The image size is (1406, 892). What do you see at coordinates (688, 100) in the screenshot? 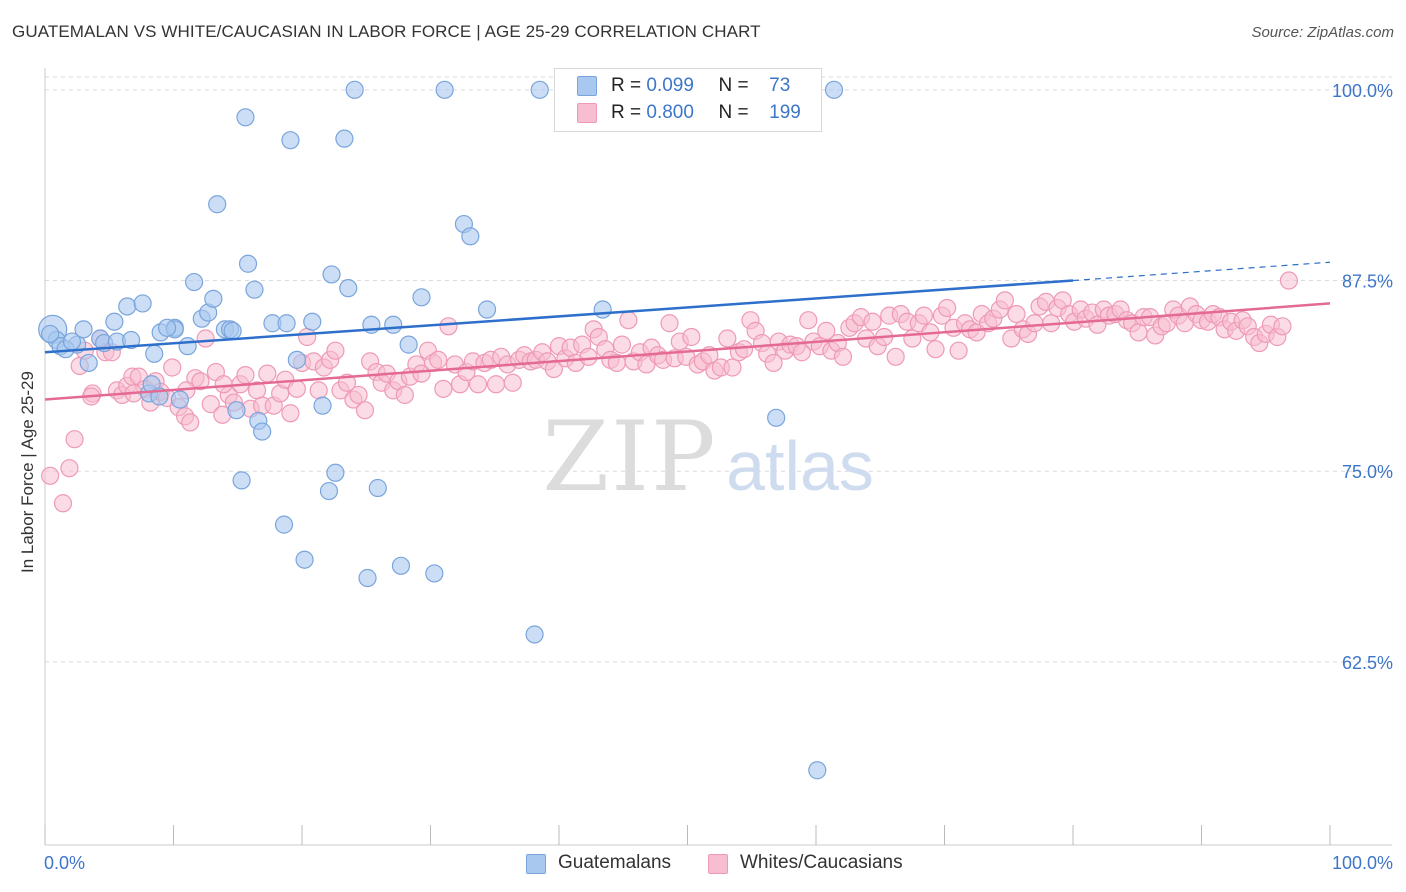
I see `correlation-legend: R = 0.099 N = 73 R = 0.800 N = 199` at bounding box center [688, 100].